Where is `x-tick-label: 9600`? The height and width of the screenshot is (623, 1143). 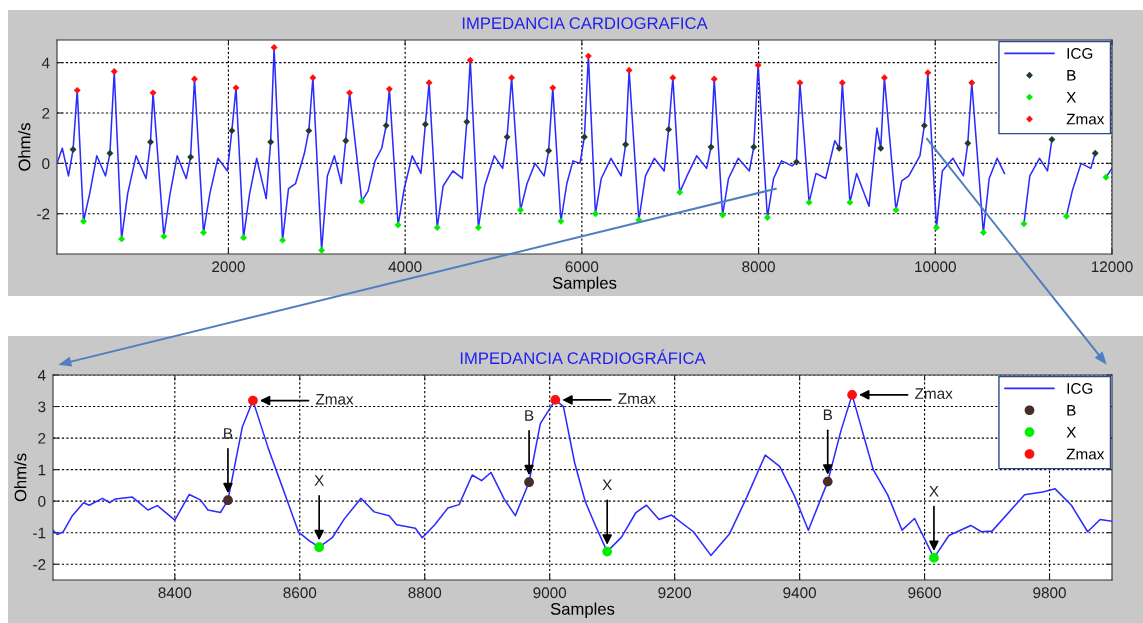 x-tick-label: 9600 is located at coordinates (924, 593).